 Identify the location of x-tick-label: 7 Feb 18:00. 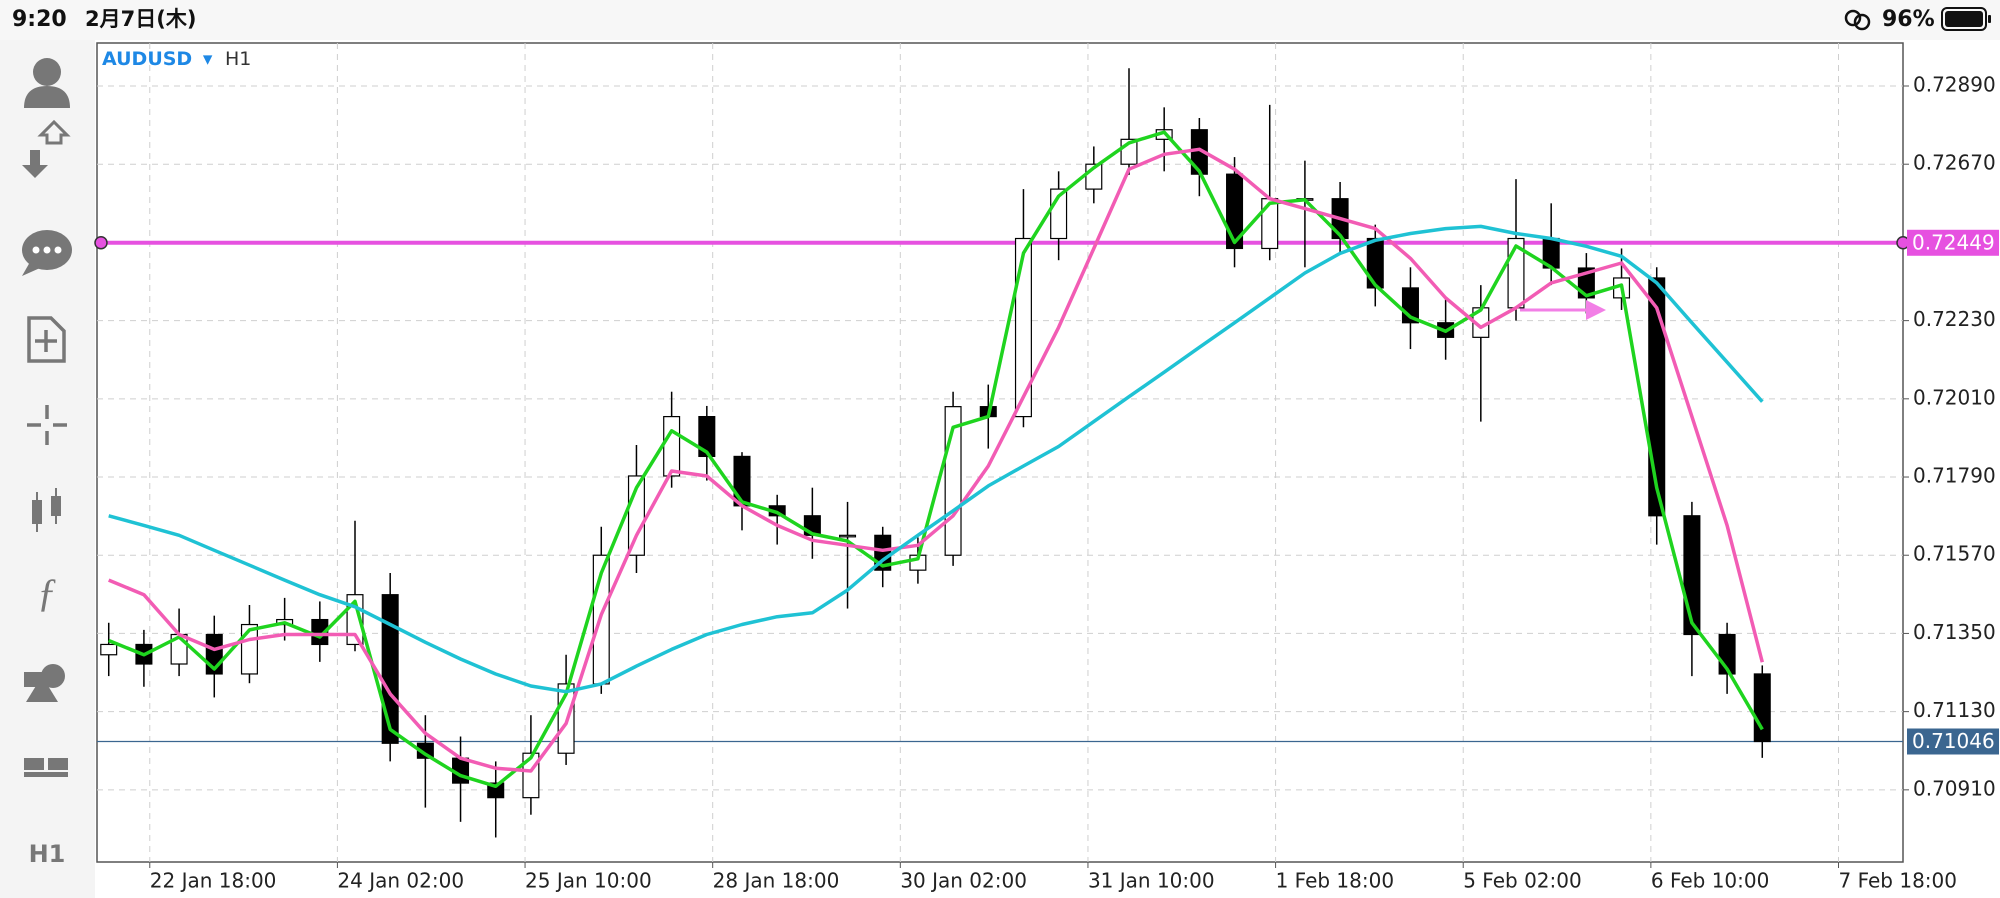
(1898, 881).